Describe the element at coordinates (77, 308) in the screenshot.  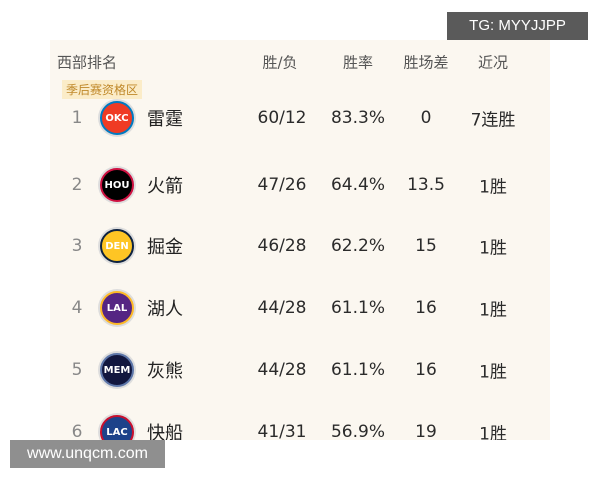
I see `rank: 4` at that location.